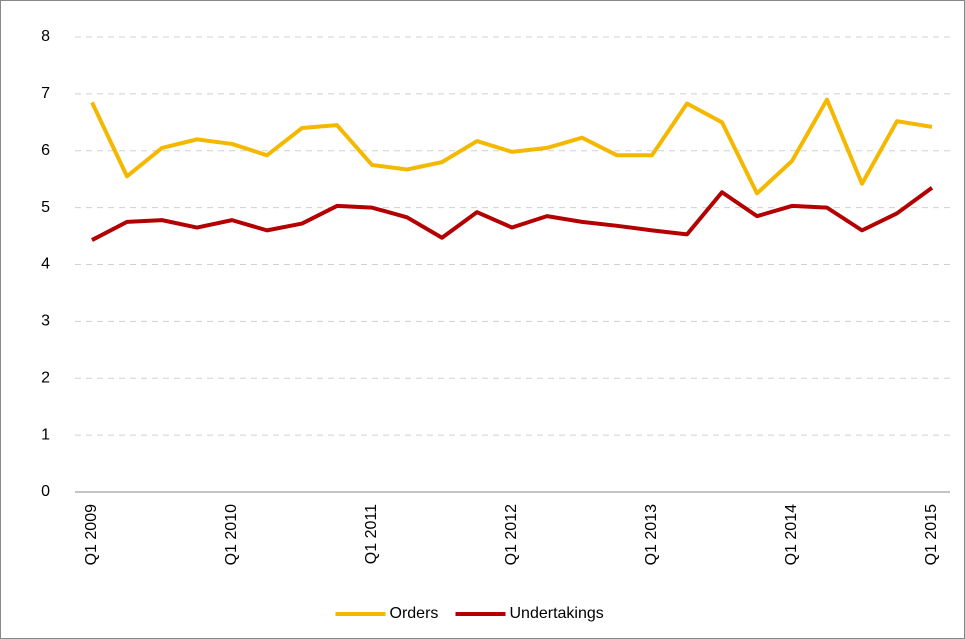 Image resolution: width=965 pixels, height=639 pixels. Describe the element at coordinates (45, 93) in the screenshot. I see `y-tick-label: 7` at that location.